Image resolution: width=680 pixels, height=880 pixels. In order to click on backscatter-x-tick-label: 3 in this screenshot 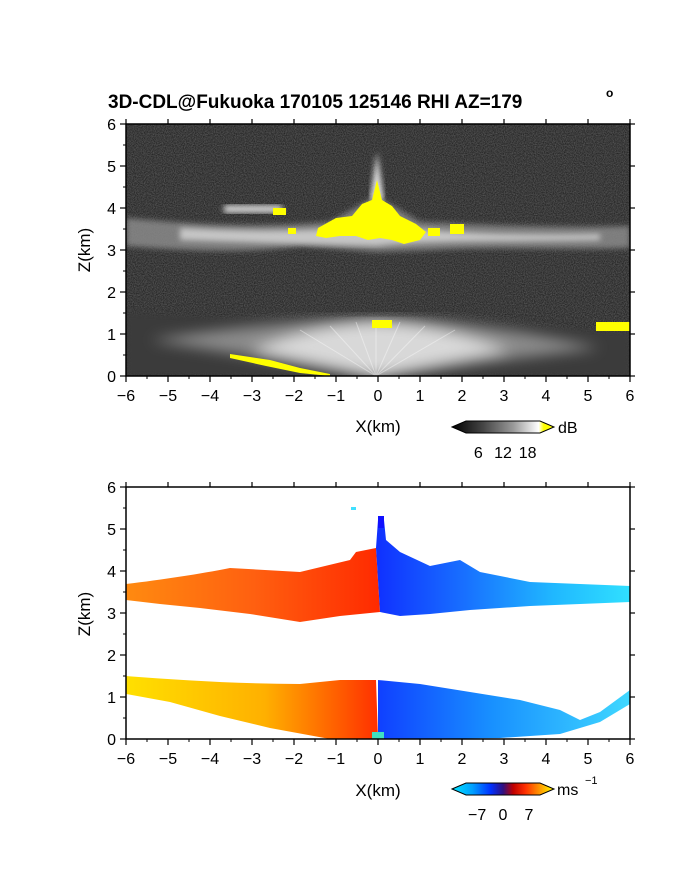, I will do `click(504, 396)`.